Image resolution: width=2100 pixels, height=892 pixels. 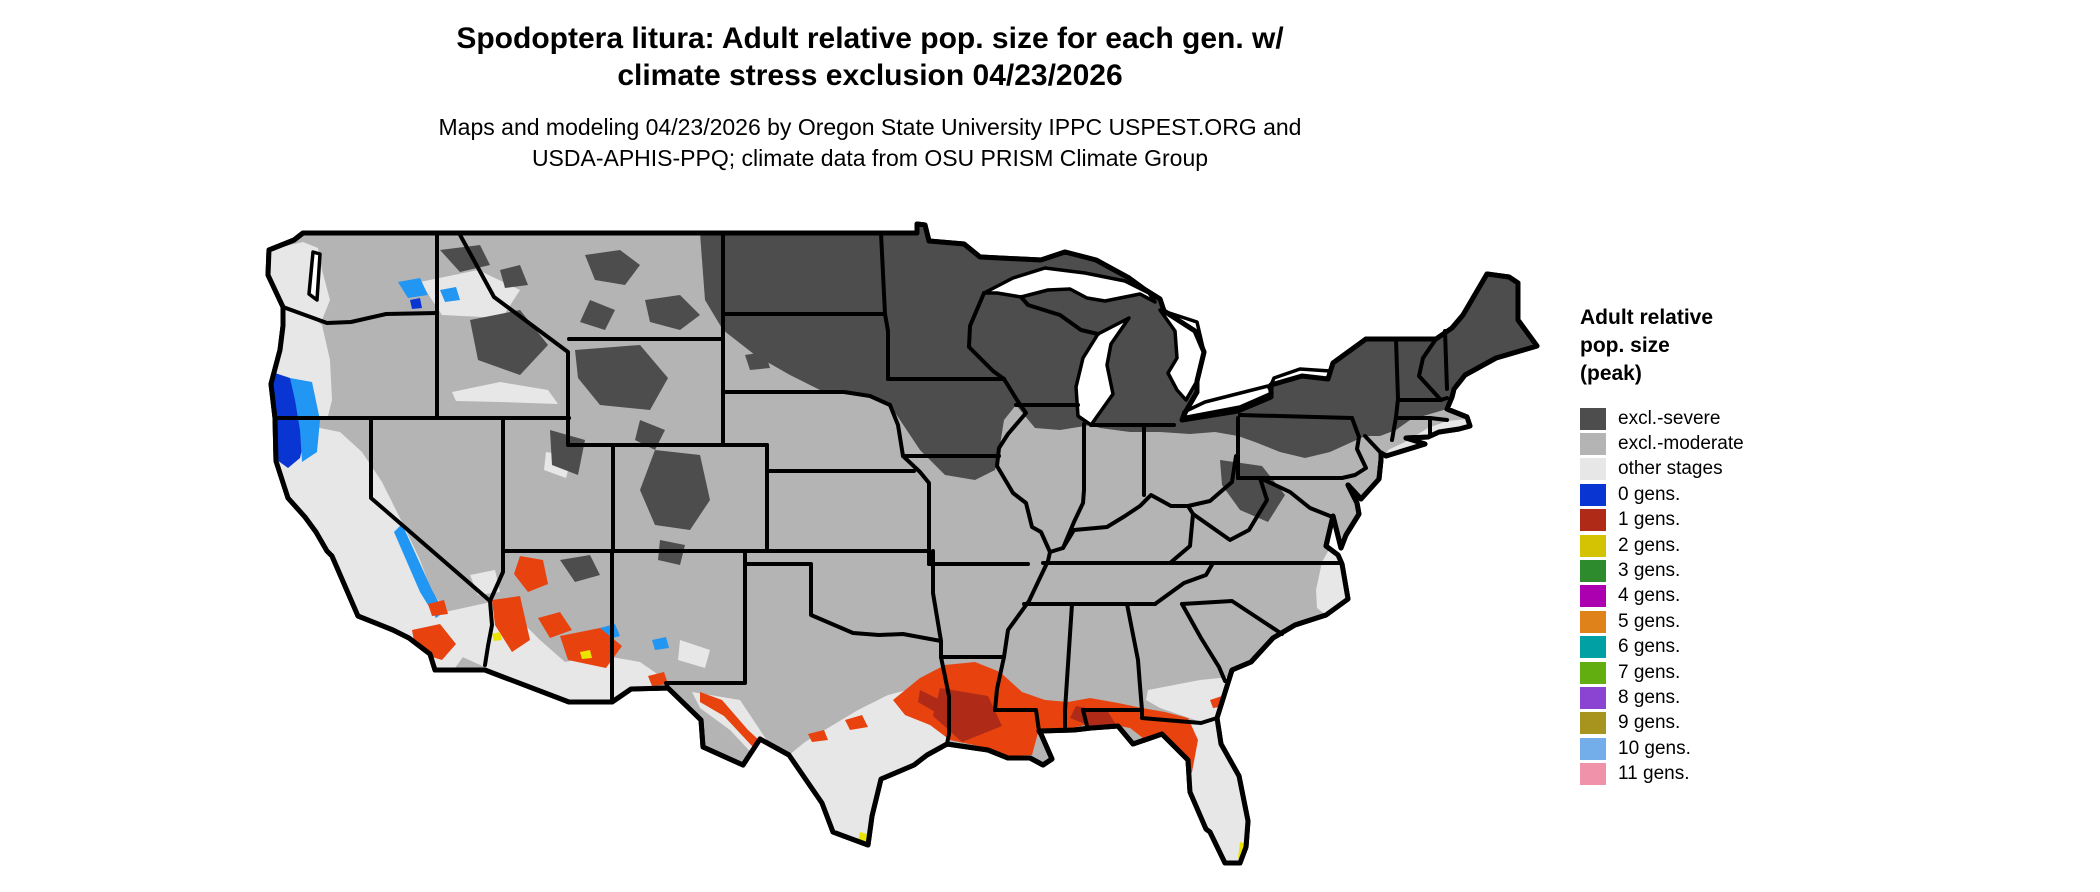 What do you see at coordinates (1649, 723) in the screenshot?
I see `legend-item-label: 9 gens.` at bounding box center [1649, 723].